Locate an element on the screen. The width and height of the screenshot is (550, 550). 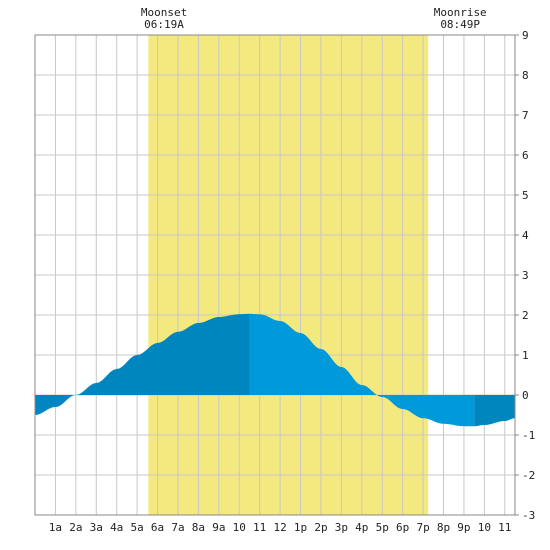
x-tick-label: 7p is located at coordinates (422, 527).